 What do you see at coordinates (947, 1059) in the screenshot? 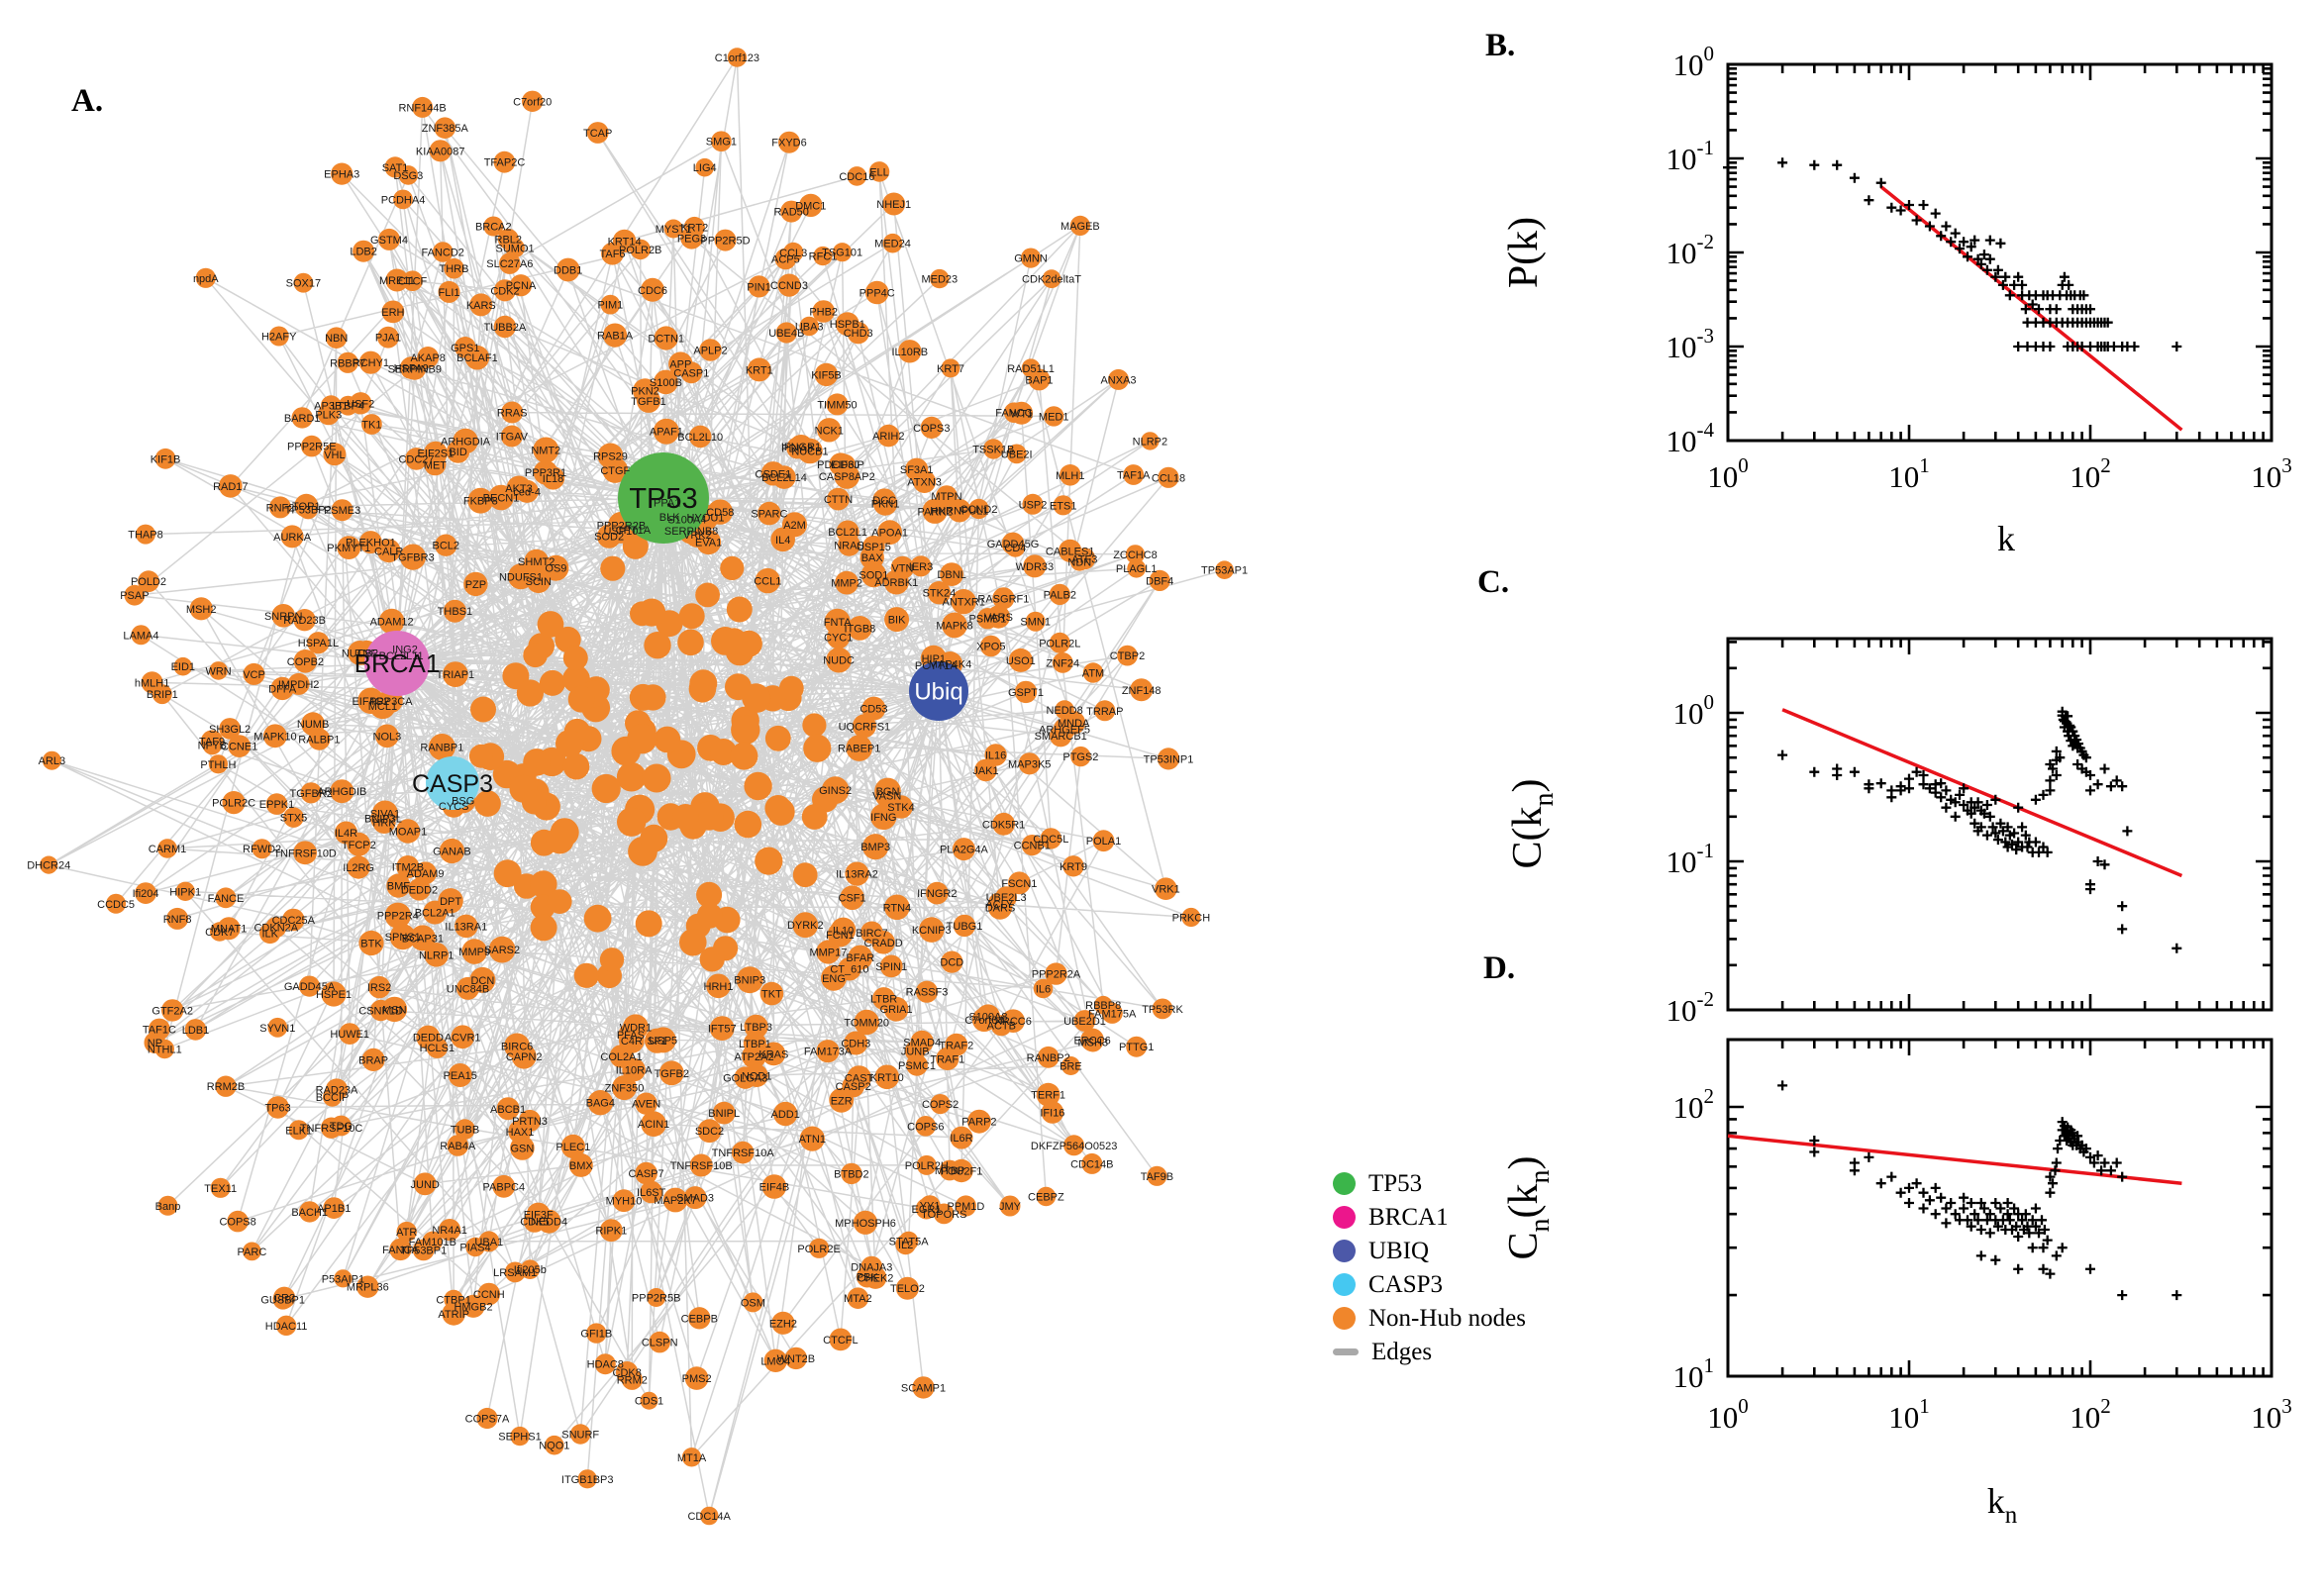
I see `node-label: TRAF1` at bounding box center [947, 1059].